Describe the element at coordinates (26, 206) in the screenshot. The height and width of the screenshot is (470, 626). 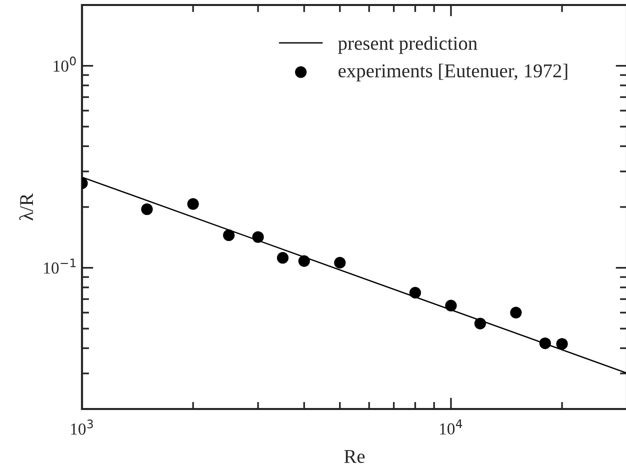
I see `y-axis-title: λ/R` at that location.